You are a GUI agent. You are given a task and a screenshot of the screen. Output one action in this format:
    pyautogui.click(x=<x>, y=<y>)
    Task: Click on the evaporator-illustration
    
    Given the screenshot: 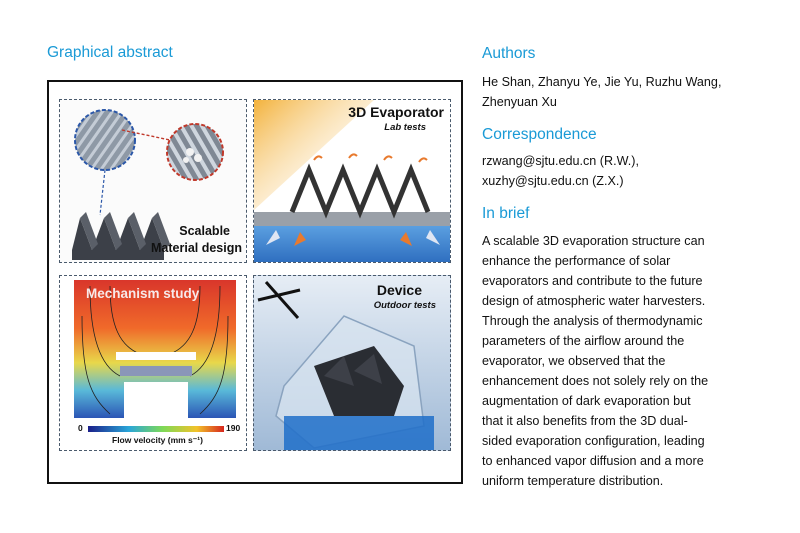 What is the action you would take?
    pyautogui.click(x=352, y=181)
    